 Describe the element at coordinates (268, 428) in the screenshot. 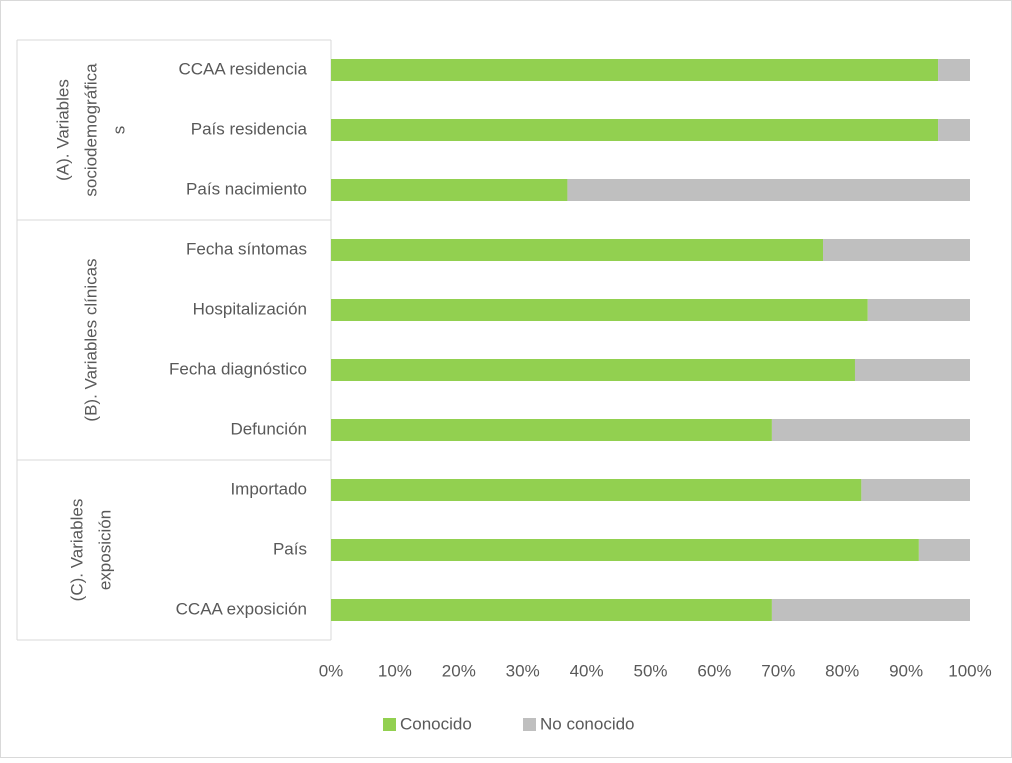

I see `y-tick-label: Defunción` at that location.